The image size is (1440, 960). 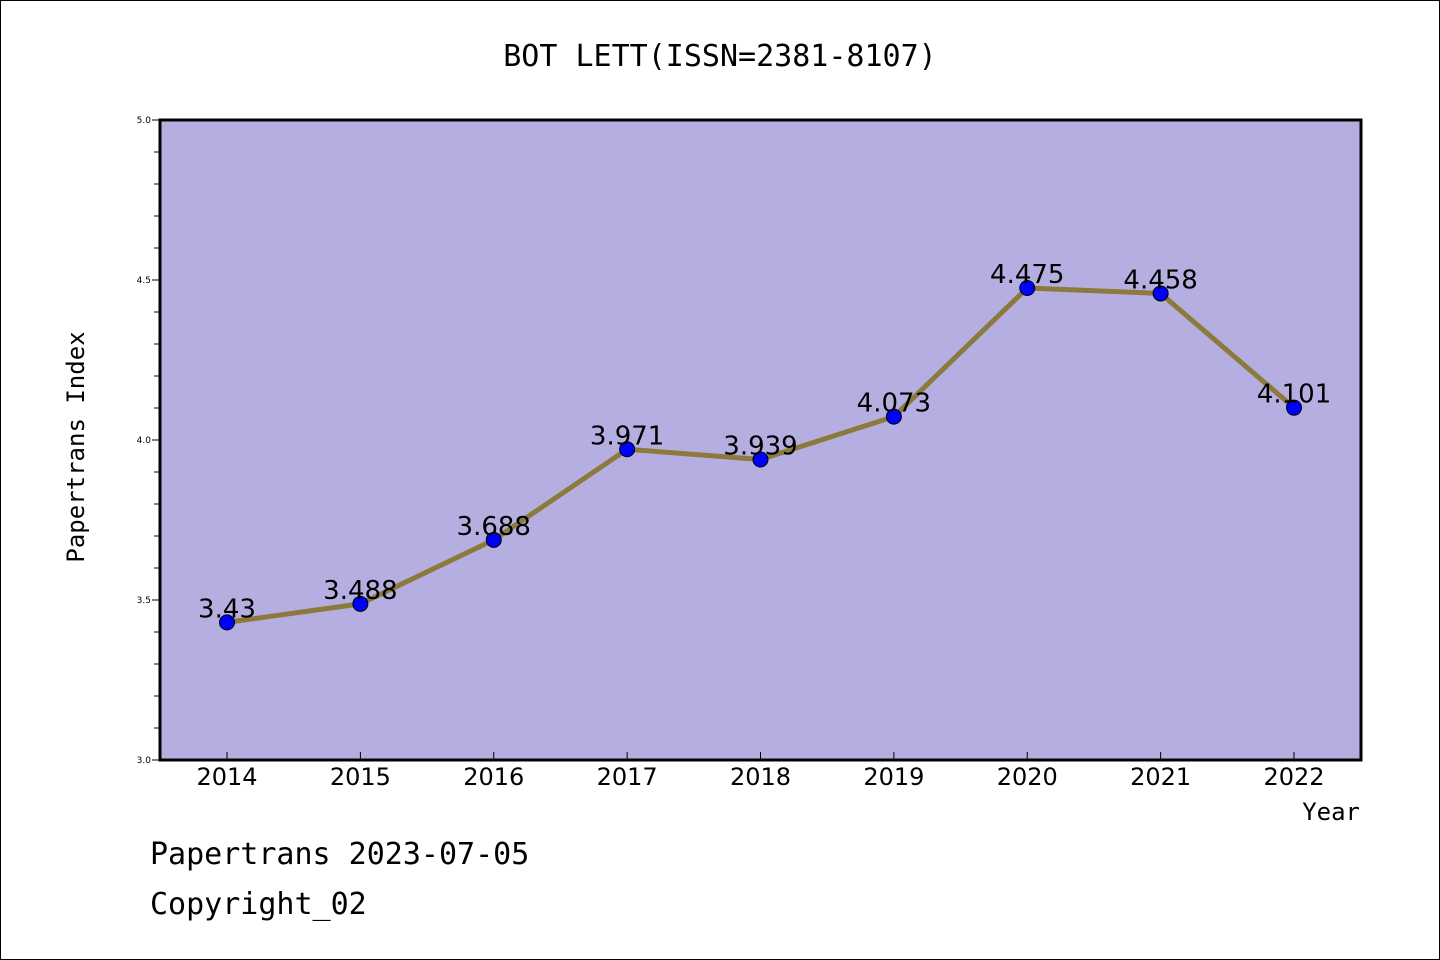 I want to click on x-axis: 2014 2015 2016 2017 2018 2019 2020 2021 2022, so click(x=760, y=771).